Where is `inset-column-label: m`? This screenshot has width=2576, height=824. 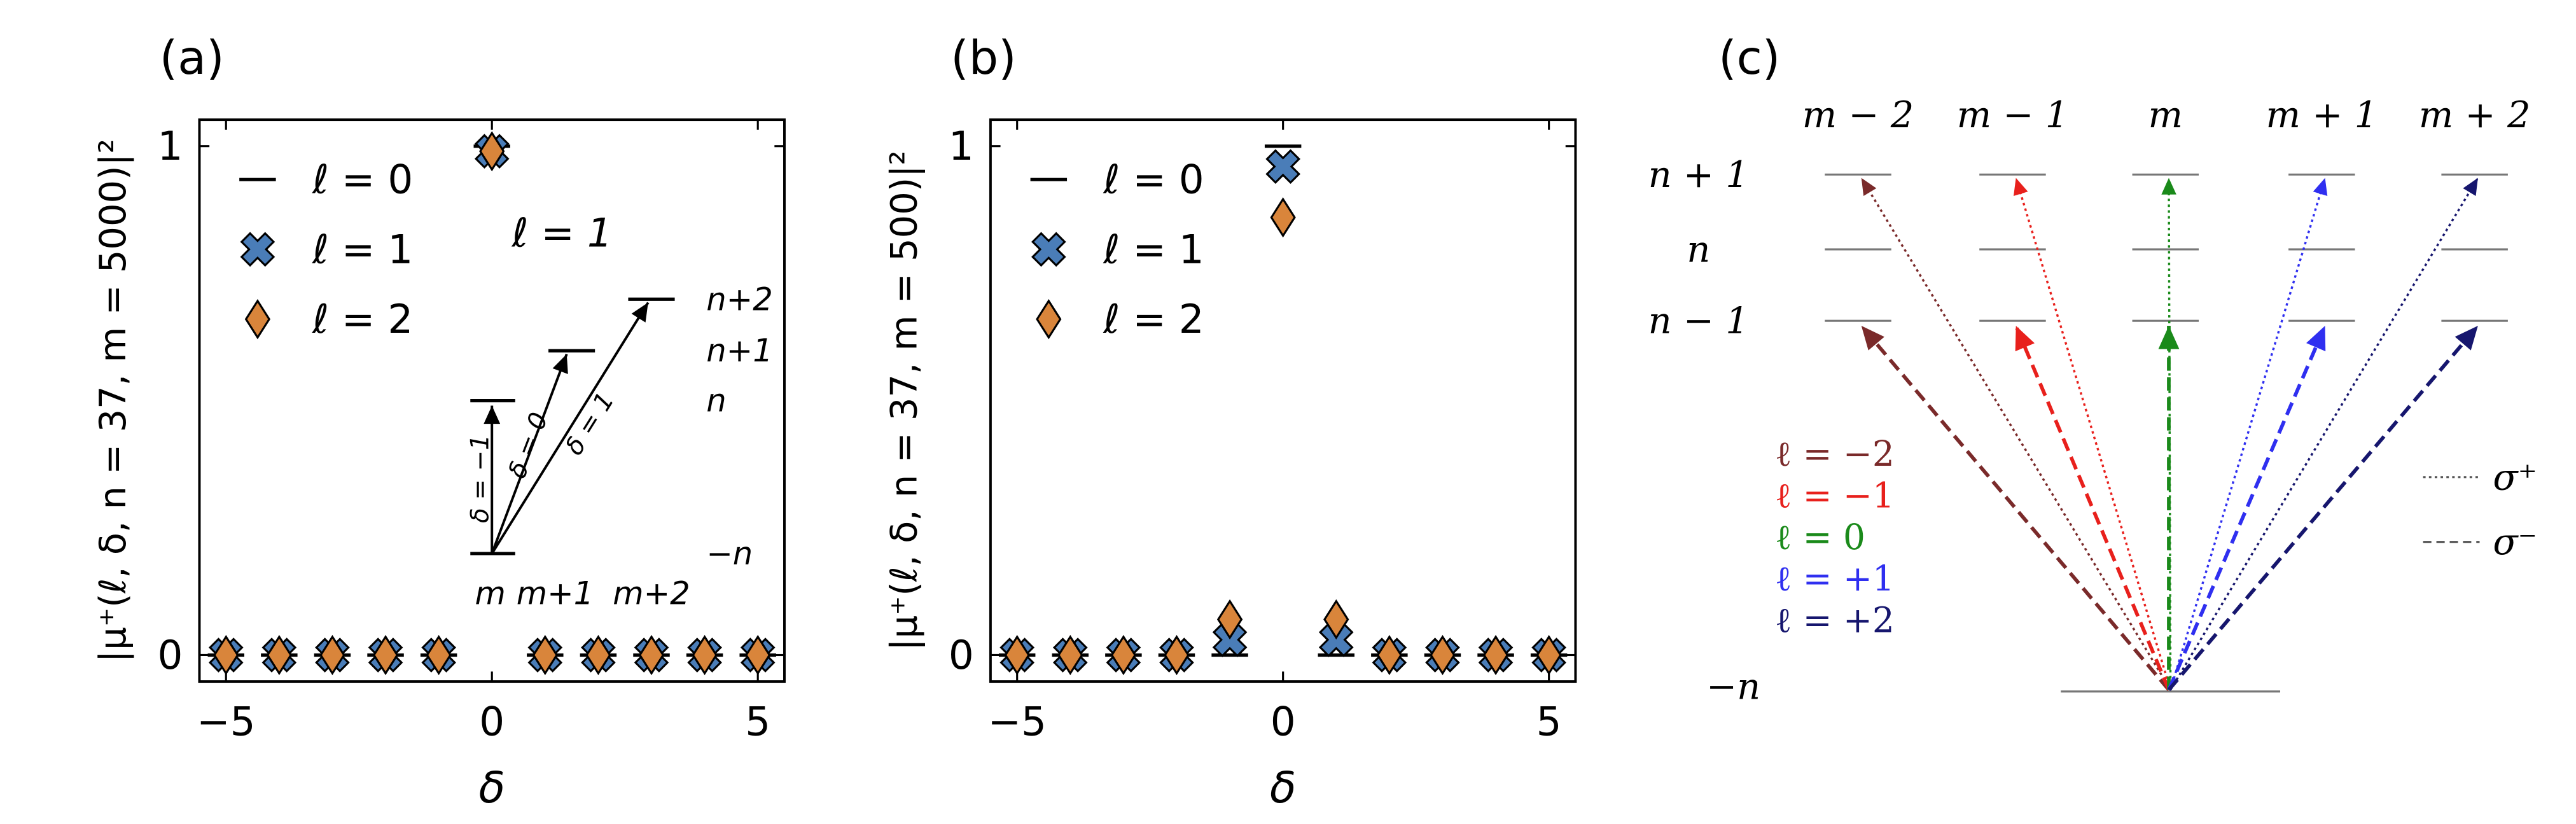
inset-column-label: m is located at coordinates (490, 593).